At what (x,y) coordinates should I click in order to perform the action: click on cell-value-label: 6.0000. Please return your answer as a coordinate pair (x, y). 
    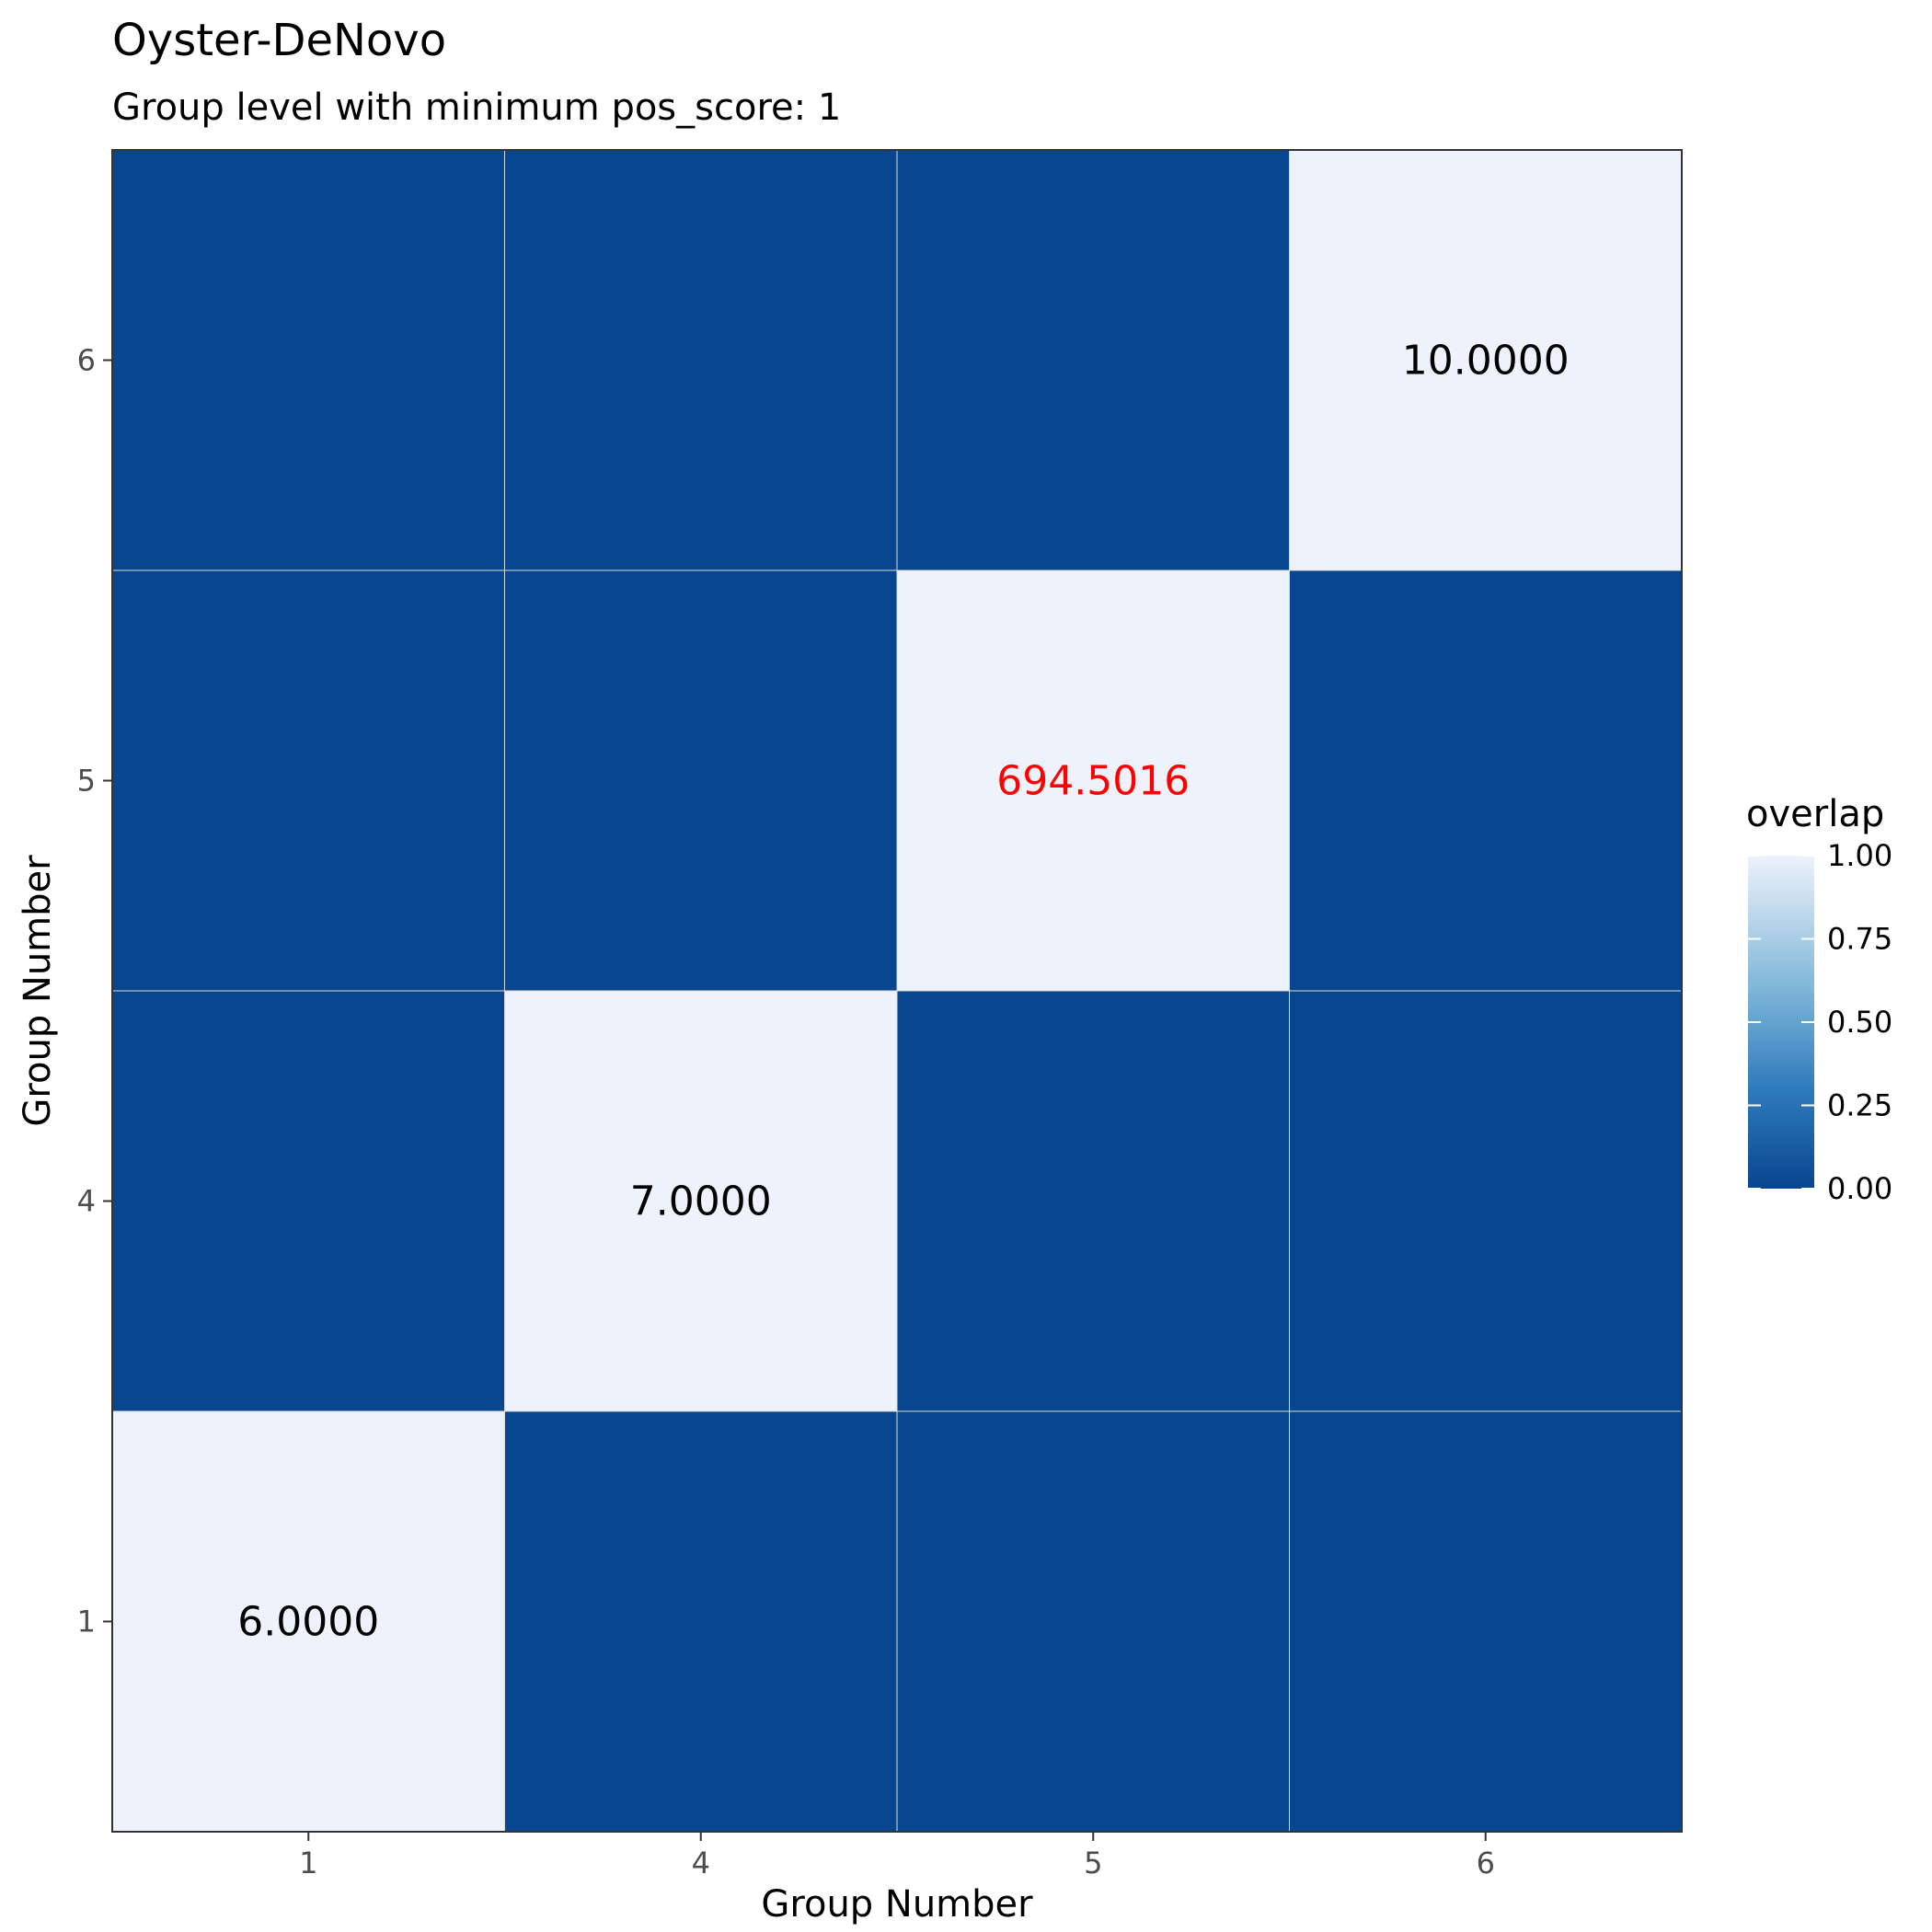
    Looking at the image, I should click on (308, 1622).